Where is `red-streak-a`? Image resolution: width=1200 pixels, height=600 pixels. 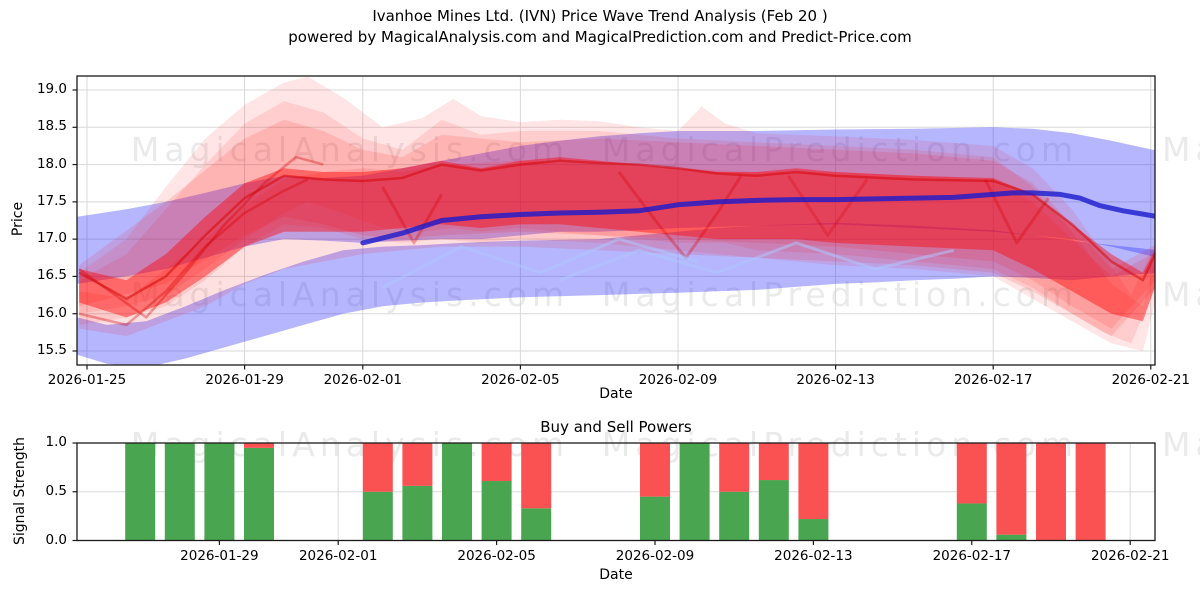 red-streak-a is located at coordinates (193, 252).